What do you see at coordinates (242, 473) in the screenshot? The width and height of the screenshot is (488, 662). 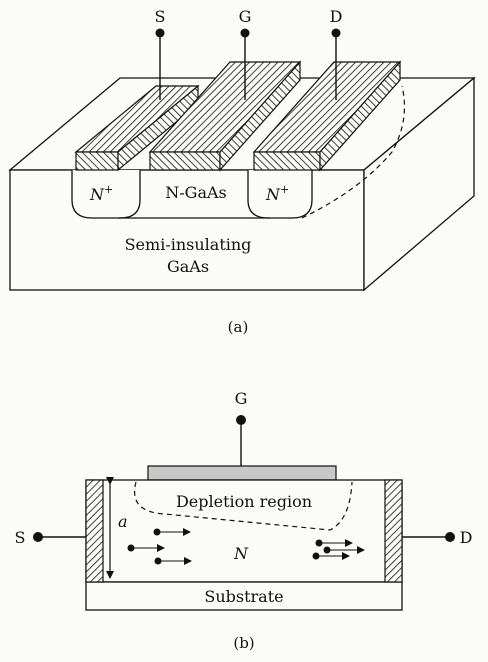 I see `gate-metal` at bounding box center [242, 473].